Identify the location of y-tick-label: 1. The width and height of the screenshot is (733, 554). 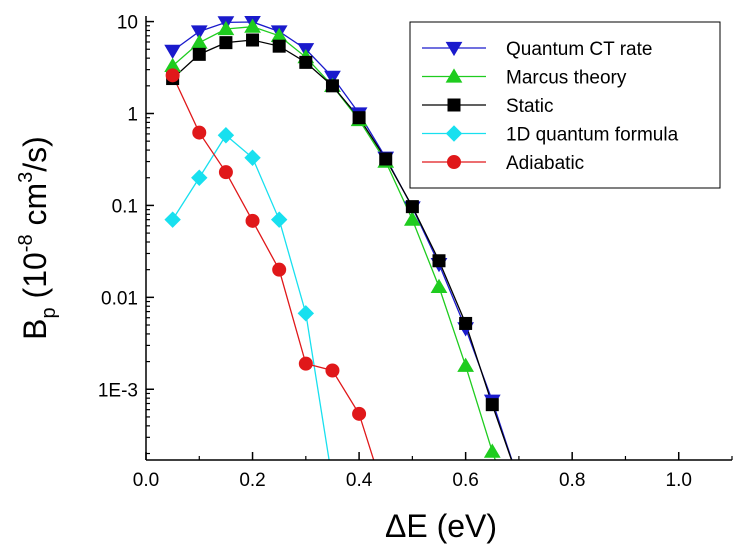
(132, 115).